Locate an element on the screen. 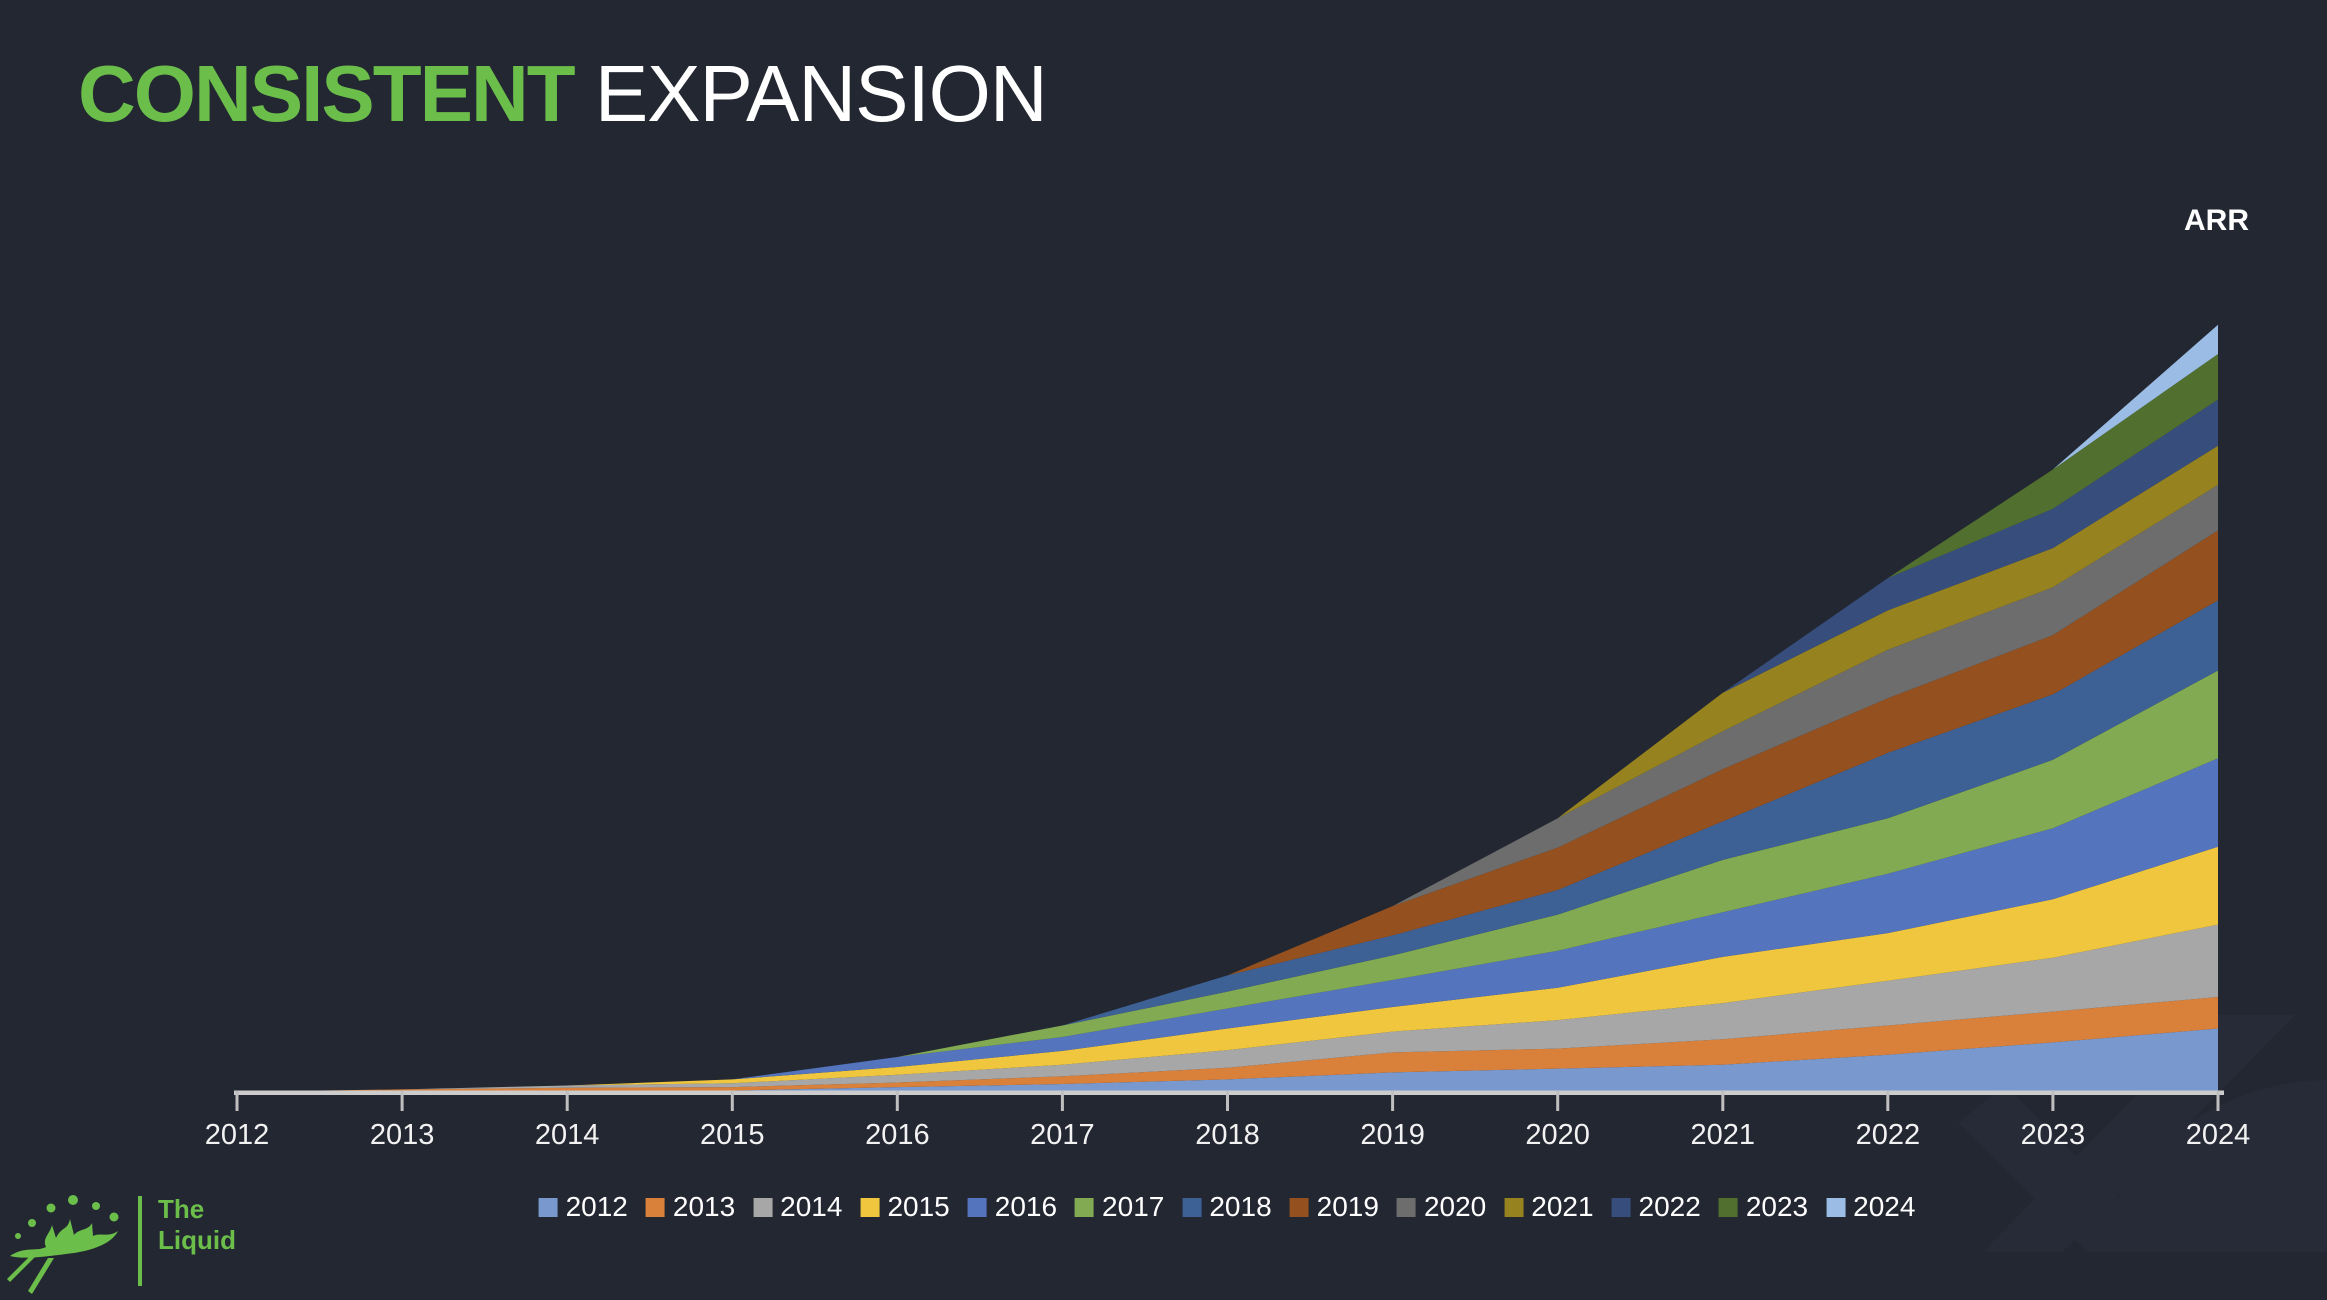 This screenshot has height=1300, width=2327. legend-item-2023: 2023 is located at coordinates (1763, 1207).